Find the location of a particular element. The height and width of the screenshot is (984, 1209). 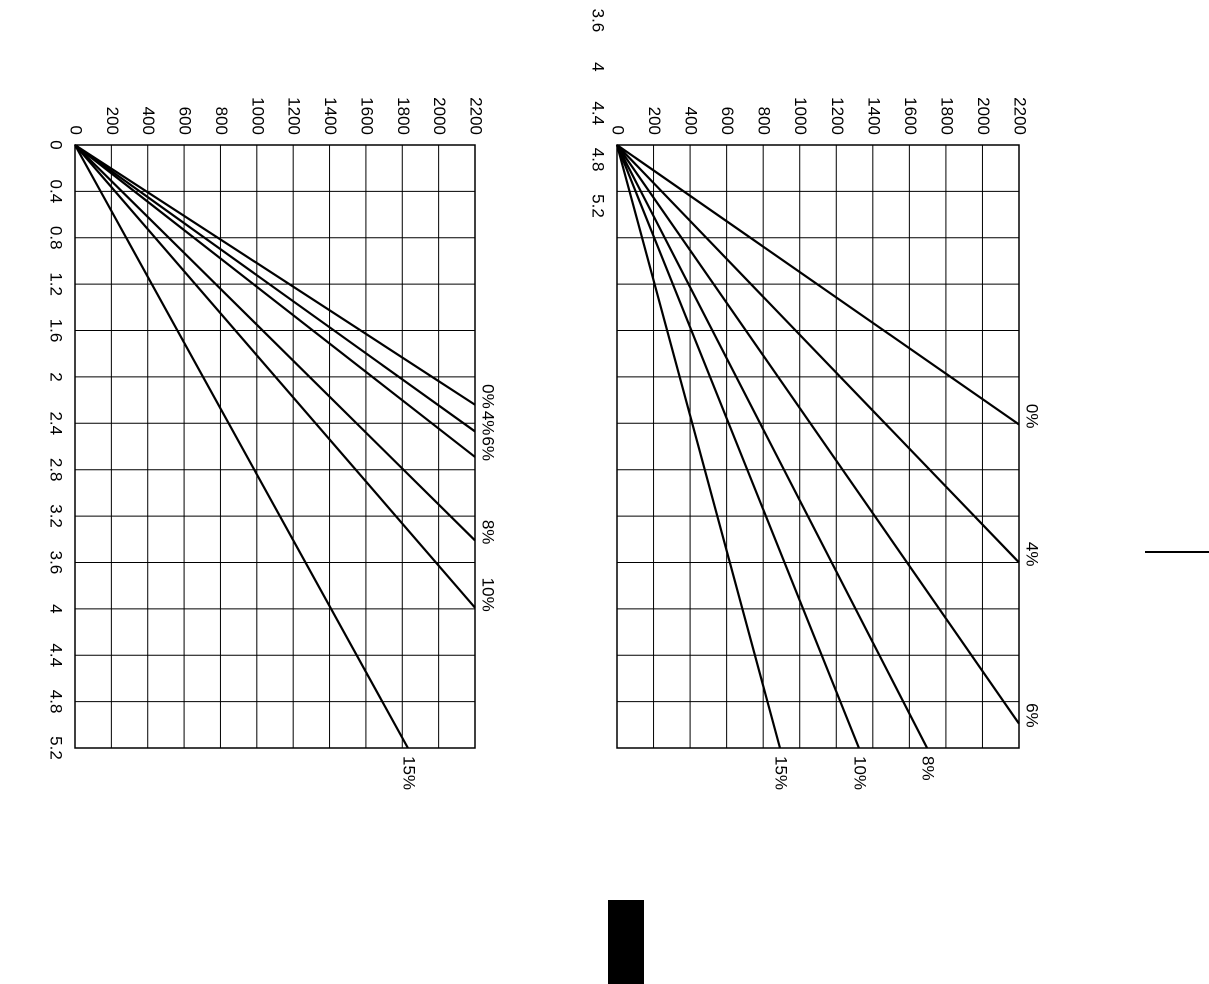

black-block is located at coordinates (626, 942).